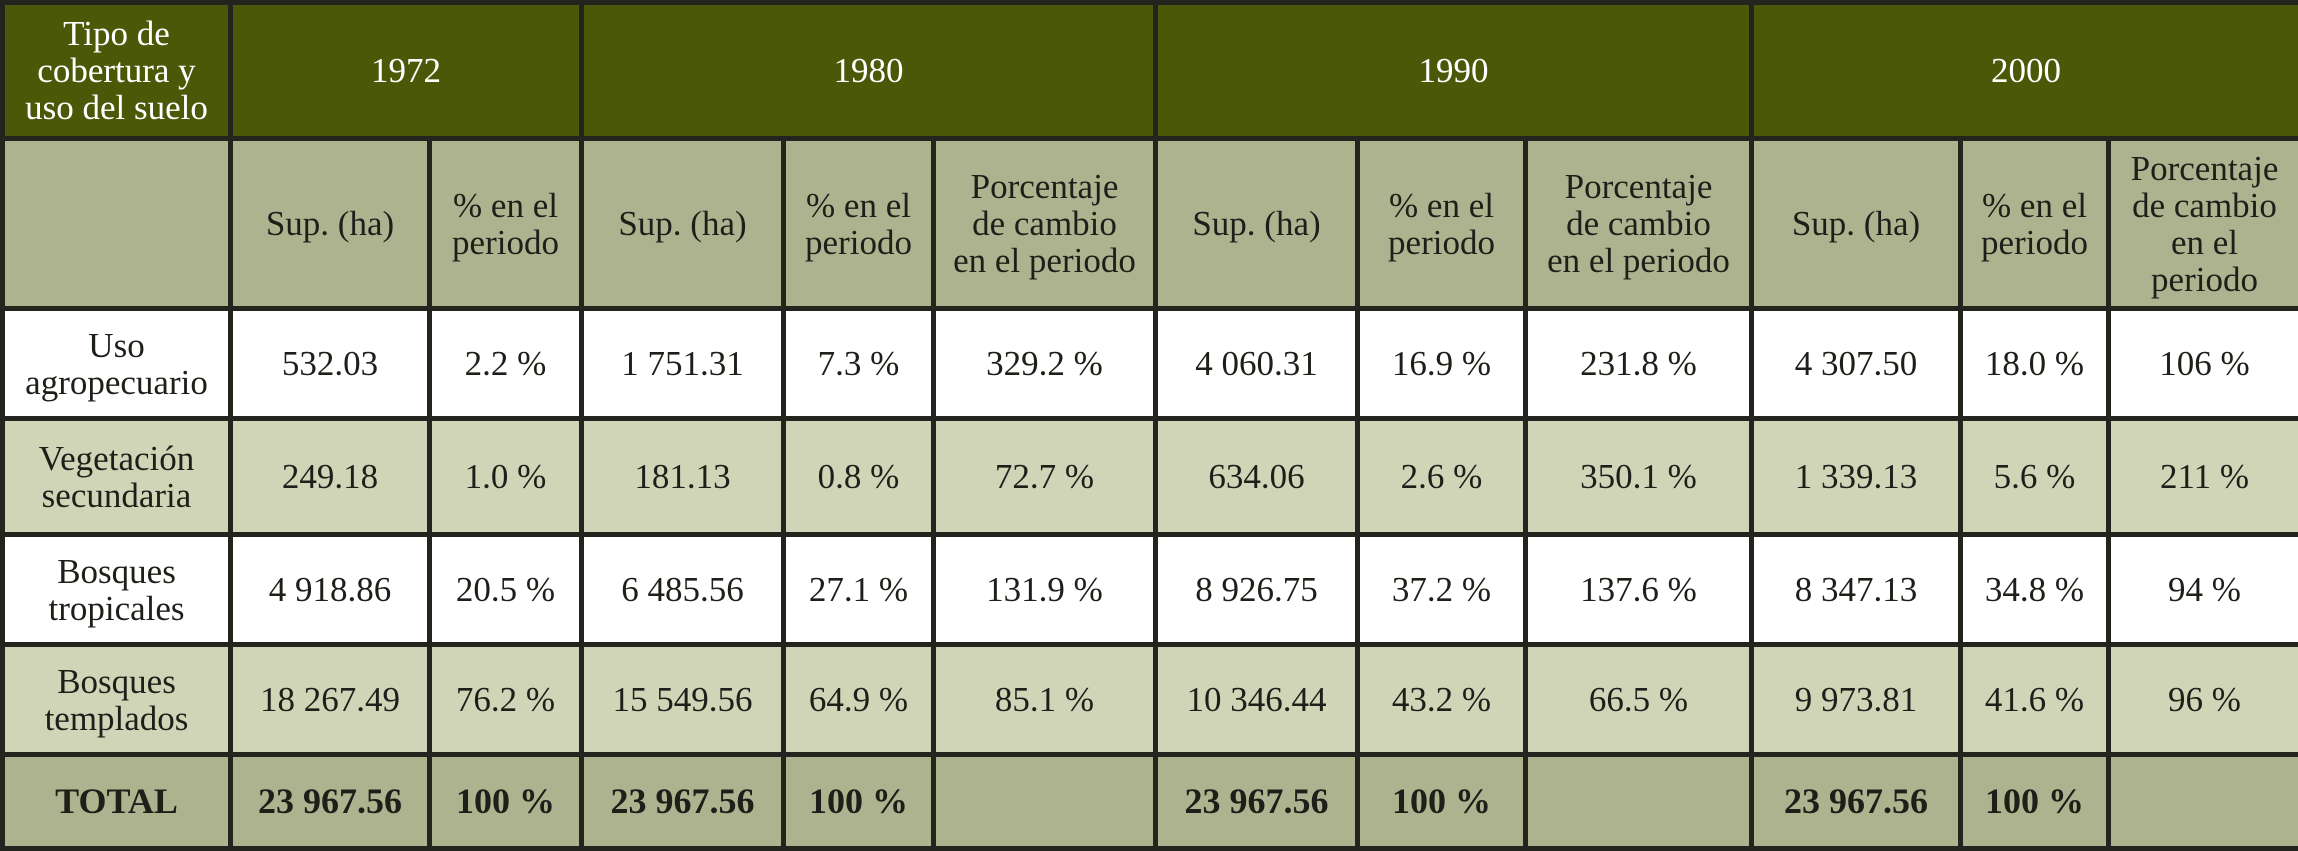 Image resolution: width=2298 pixels, height=851 pixels. I want to click on total-sup-1972: 23 967.56, so click(330, 801).